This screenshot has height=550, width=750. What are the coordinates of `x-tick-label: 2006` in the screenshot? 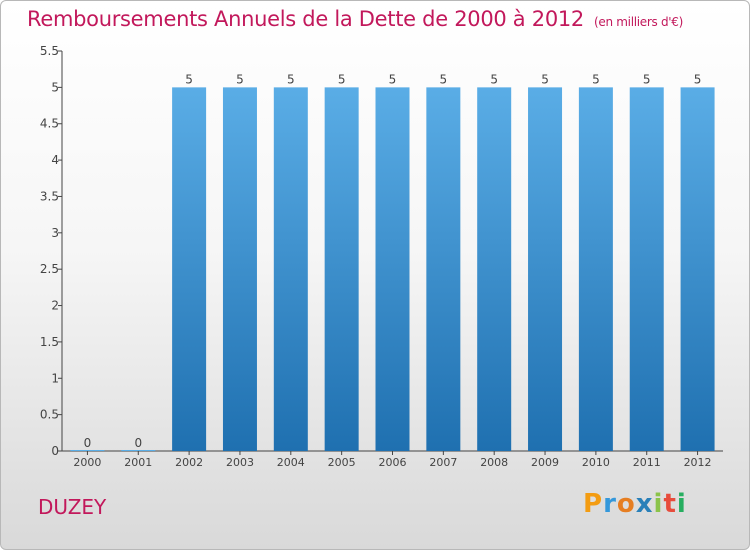 It's located at (393, 462).